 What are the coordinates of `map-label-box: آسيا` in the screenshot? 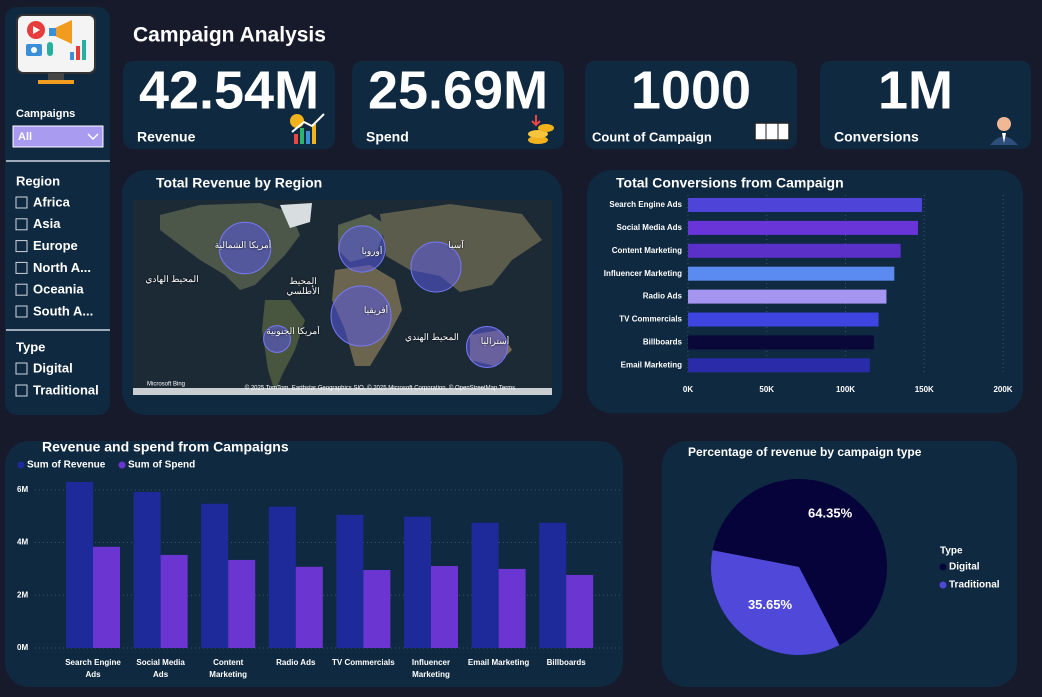 It's located at (456, 245).